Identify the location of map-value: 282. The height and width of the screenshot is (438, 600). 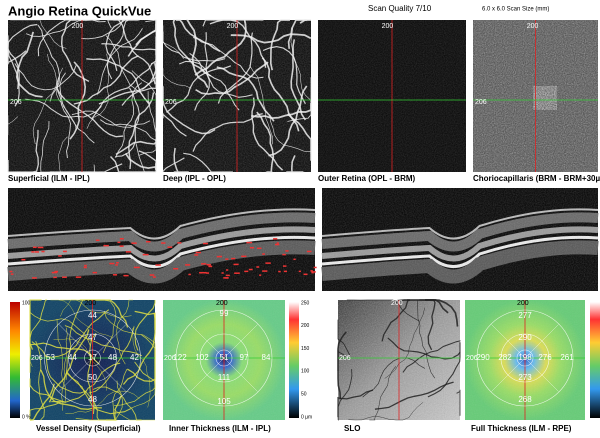
(505, 357).